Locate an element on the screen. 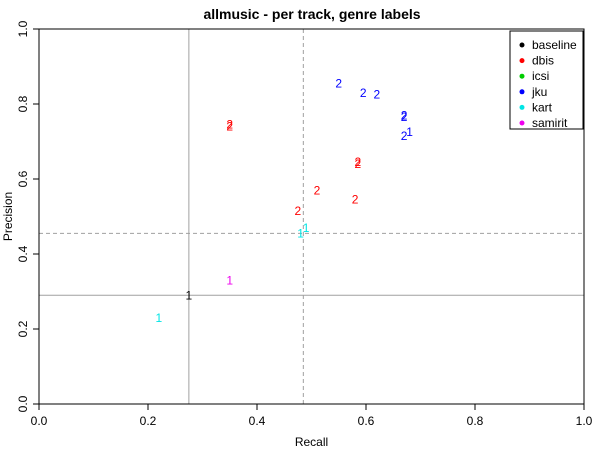  legend-label-baseline: baseline is located at coordinates (554, 45).